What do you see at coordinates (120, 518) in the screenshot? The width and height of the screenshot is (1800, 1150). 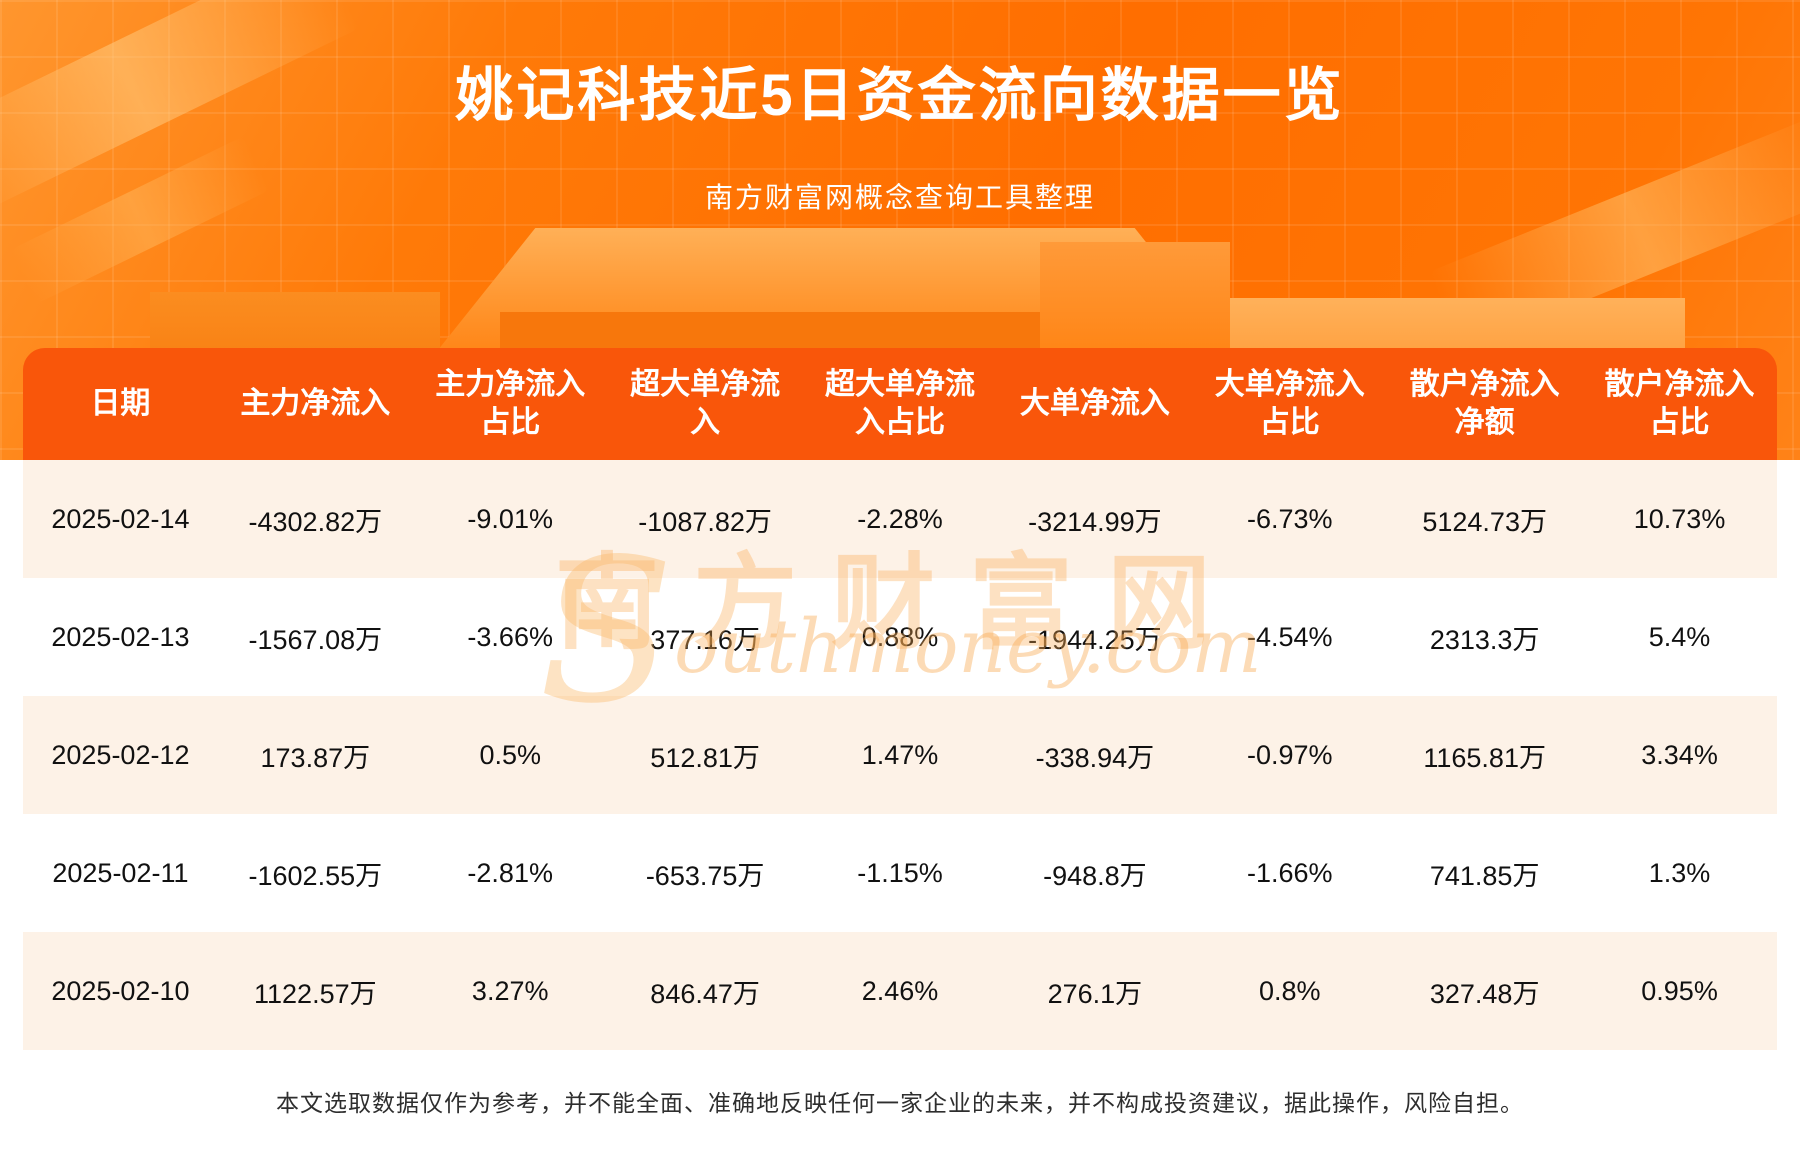 I see `table-cell: 2025-02-14` at bounding box center [120, 518].